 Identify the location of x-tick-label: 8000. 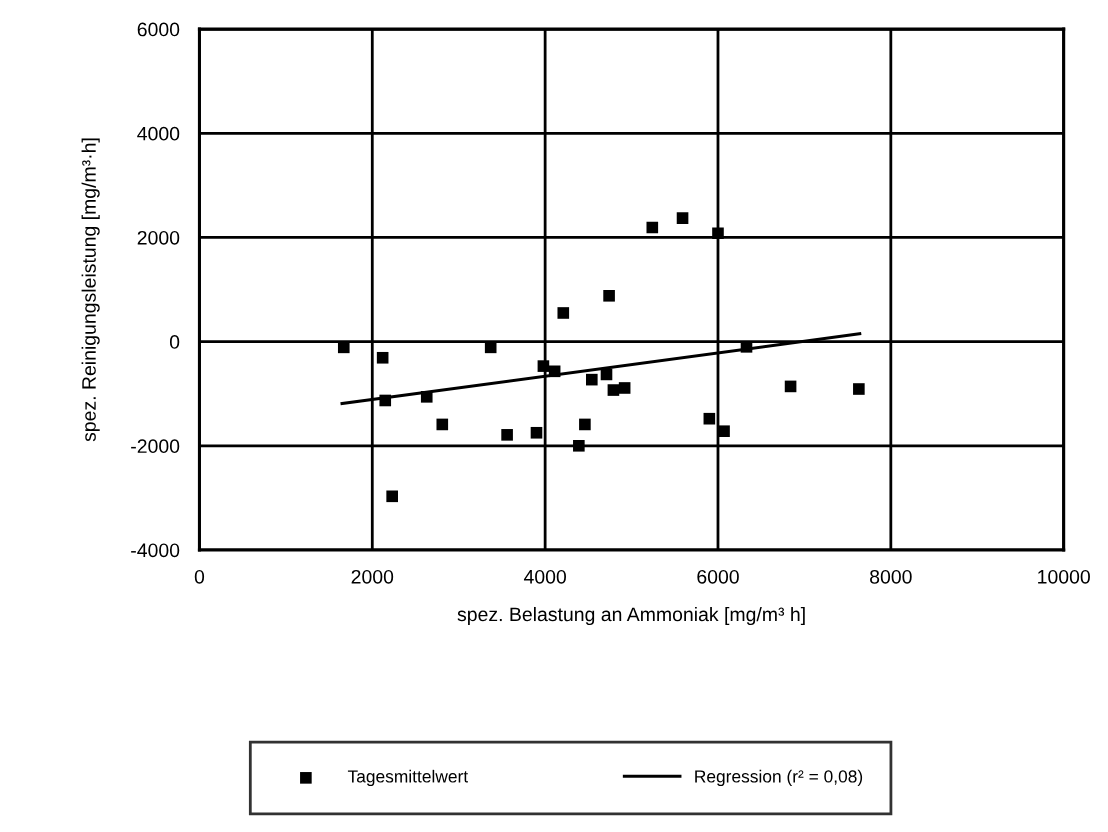
(891, 576).